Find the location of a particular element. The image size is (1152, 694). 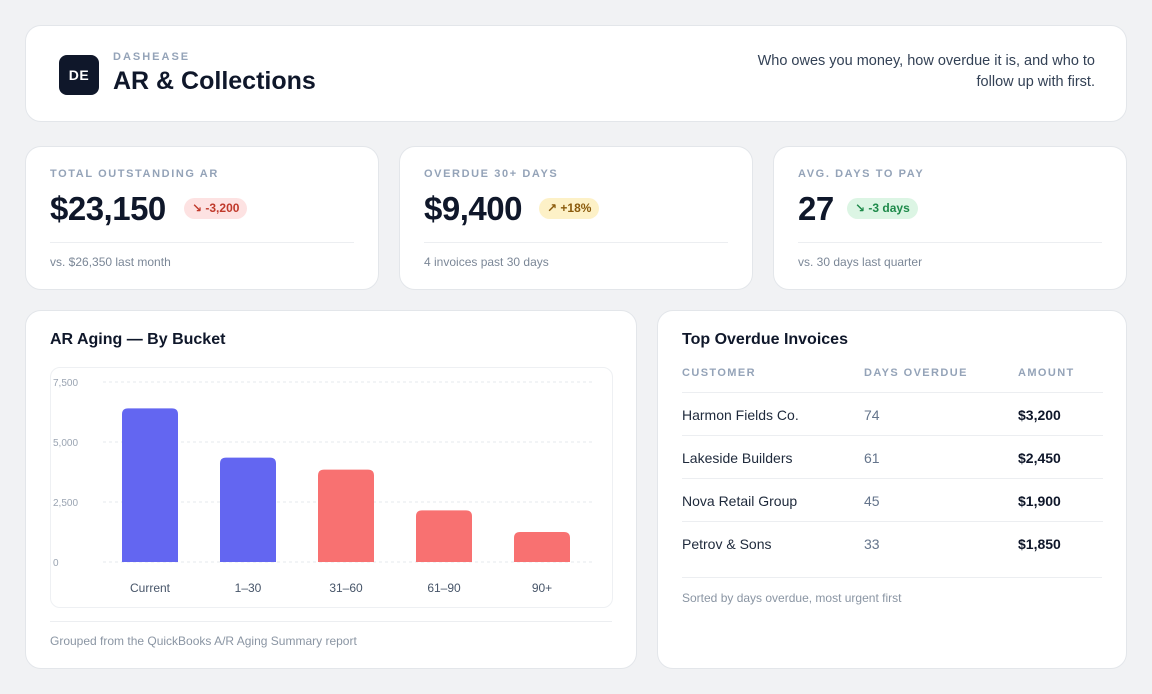

table-row: Lakeside Builders 61 $2,450 is located at coordinates (892, 456).